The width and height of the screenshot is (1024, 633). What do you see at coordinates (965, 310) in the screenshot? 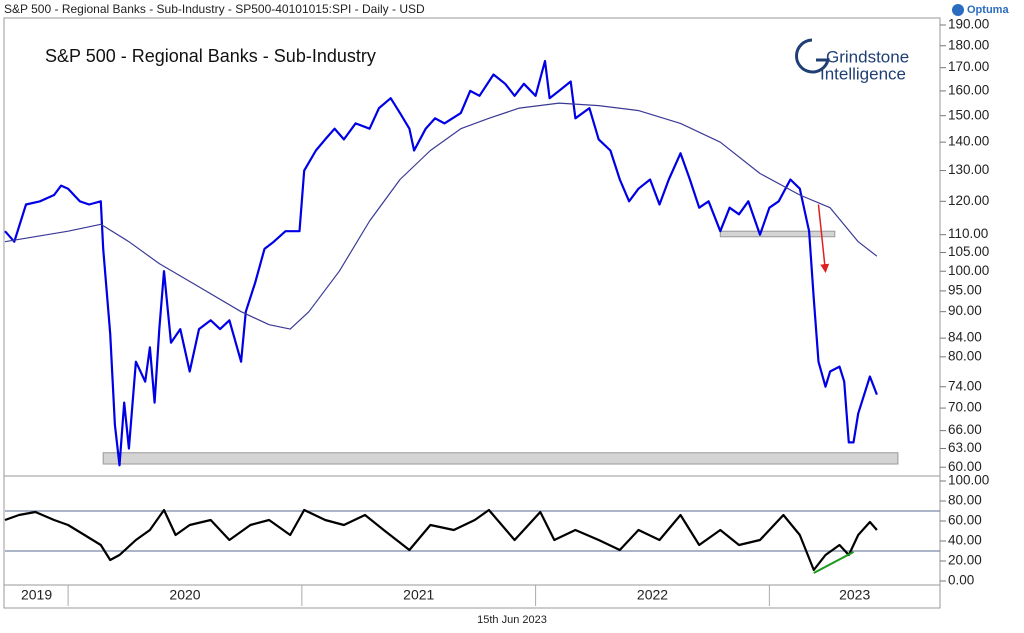
I see `y-tick-label: 90.00` at bounding box center [965, 310].